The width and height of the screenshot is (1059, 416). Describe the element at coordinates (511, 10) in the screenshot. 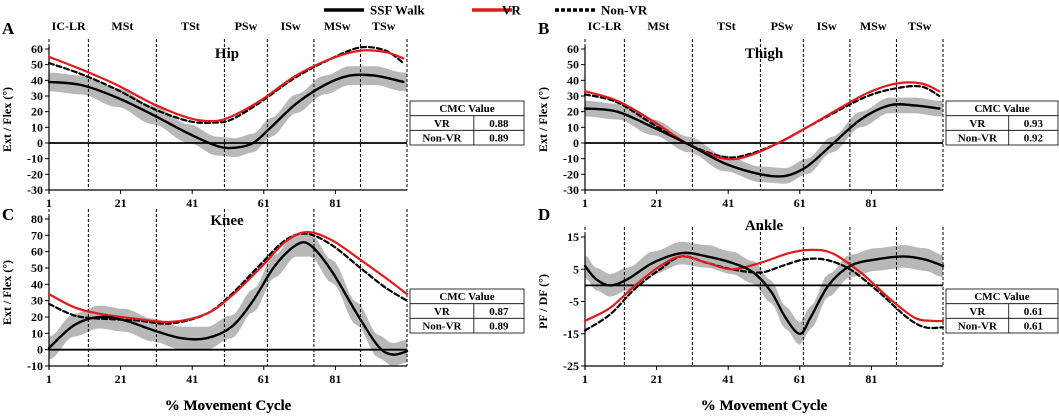

I see `legend-label-1: VR` at that location.